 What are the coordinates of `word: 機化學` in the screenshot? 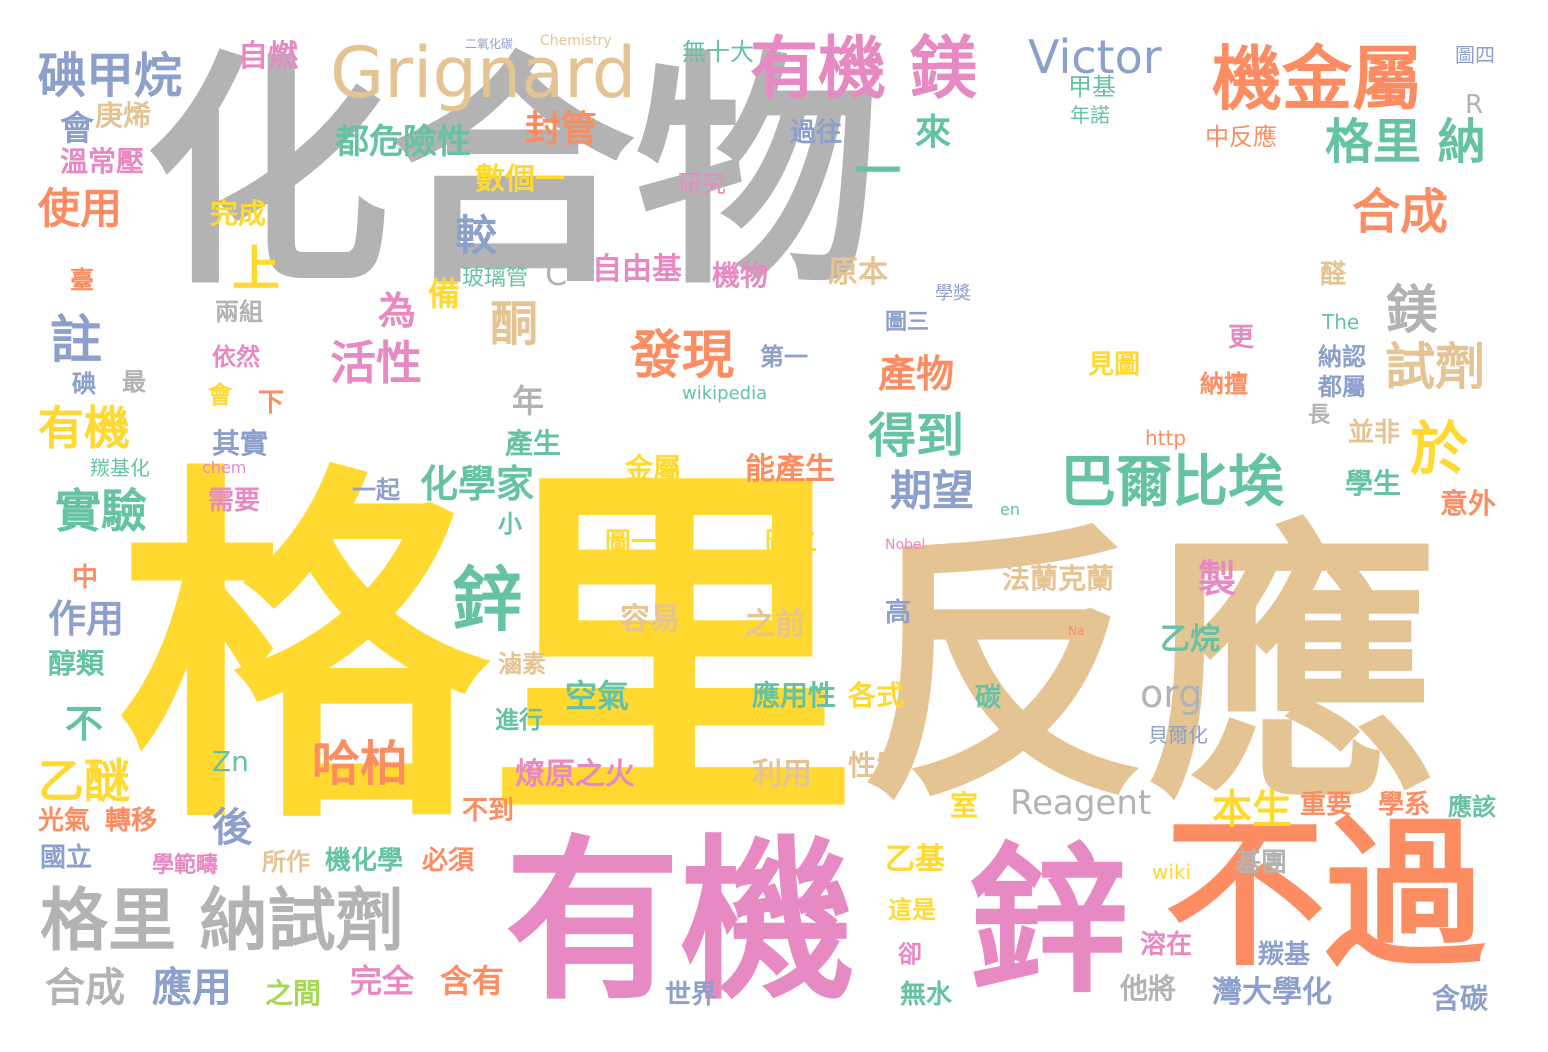 It's located at (364, 861).